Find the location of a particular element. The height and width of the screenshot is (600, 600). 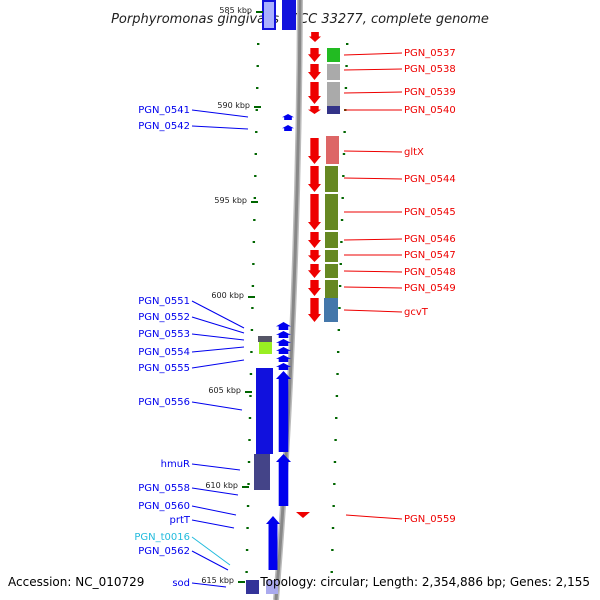

gene-label-left: prtT is located at coordinates (180, 520).